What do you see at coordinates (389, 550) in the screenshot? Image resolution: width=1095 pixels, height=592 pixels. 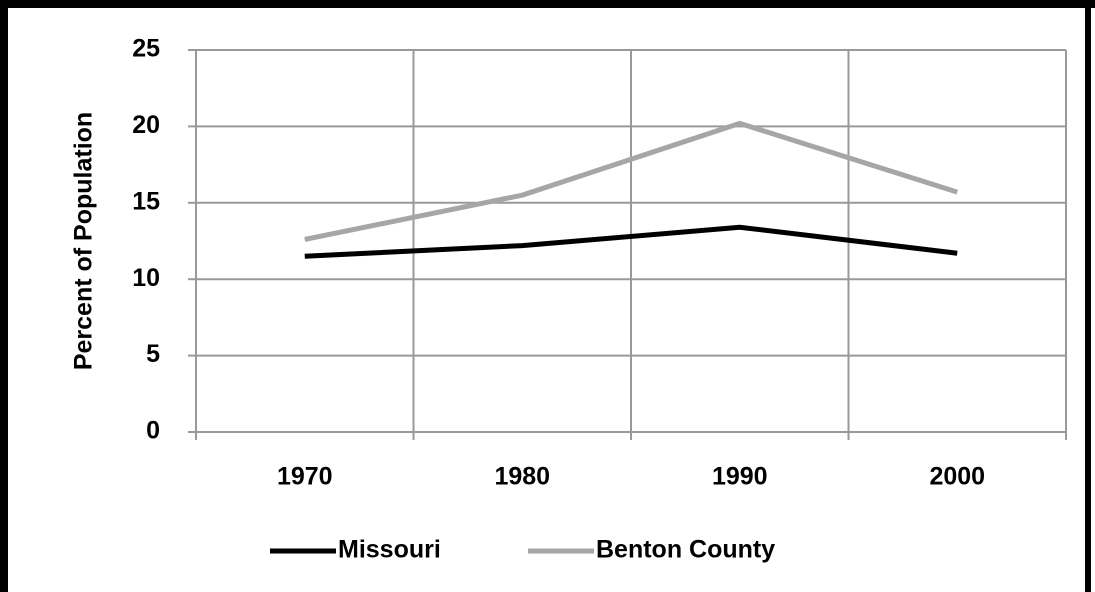 I see `legend-label: Missouri` at bounding box center [389, 550].